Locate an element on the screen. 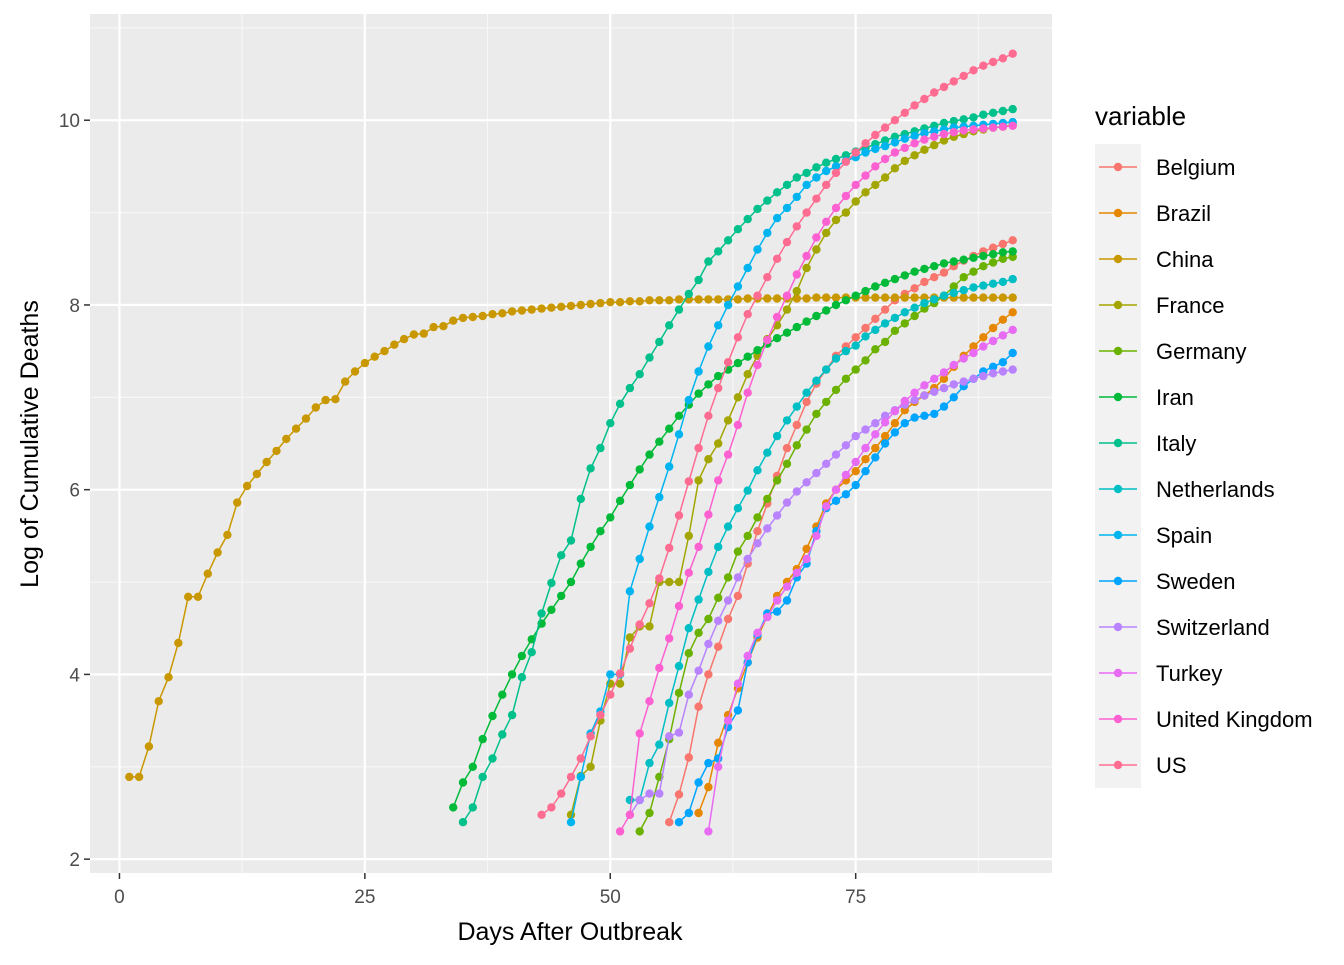 The width and height of the screenshot is (1344, 965). x-tick-label: 75 is located at coordinates (855, 897).